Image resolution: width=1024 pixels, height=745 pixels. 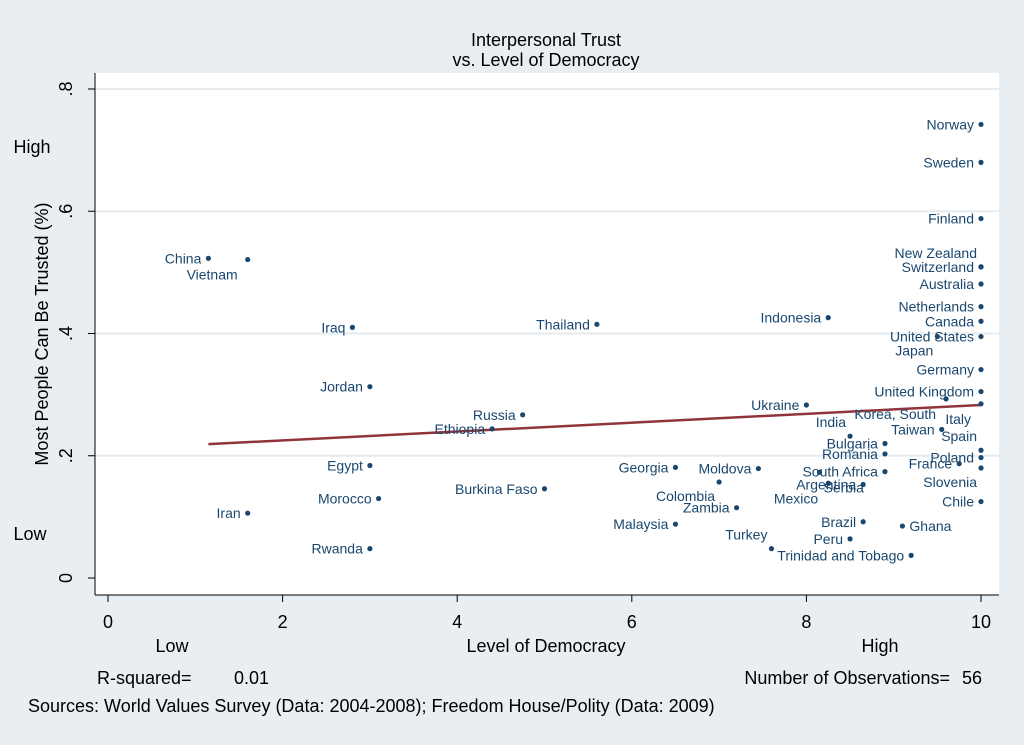 What do you see at coordinates (251, 678) in the screenshot?
I see `r-squared-value: 0.01` at bounding box center [251, 678].